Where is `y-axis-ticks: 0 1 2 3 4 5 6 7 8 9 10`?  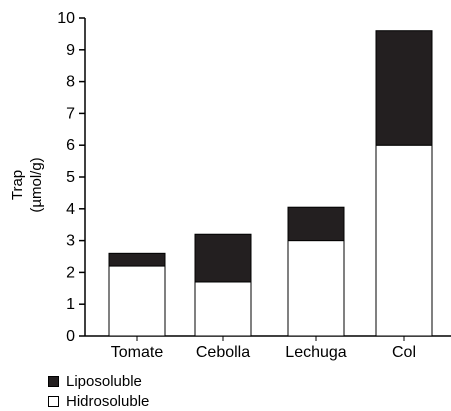 y-axis-ticks: 0 1 2 3 4 5 6 7 8 9 10 is located at coordinates (71, 177).